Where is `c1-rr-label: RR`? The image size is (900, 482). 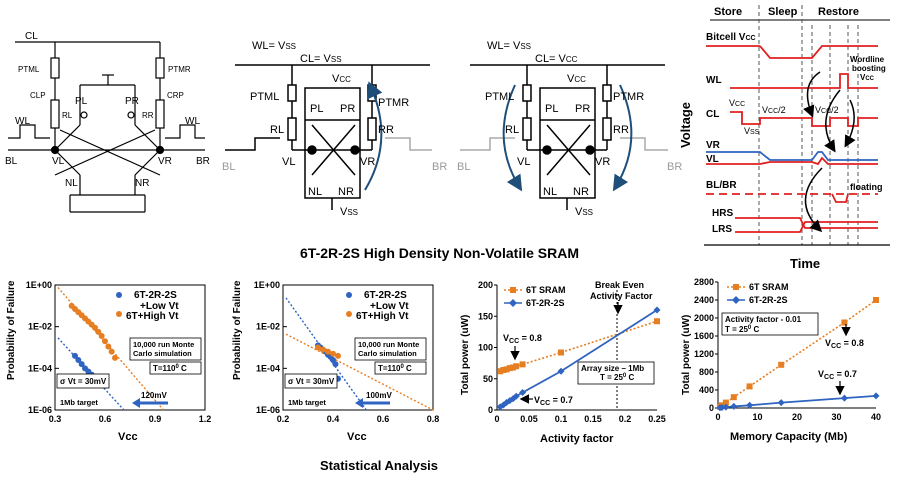
c1-rr-label: RR is located at coordinates (148, 115).